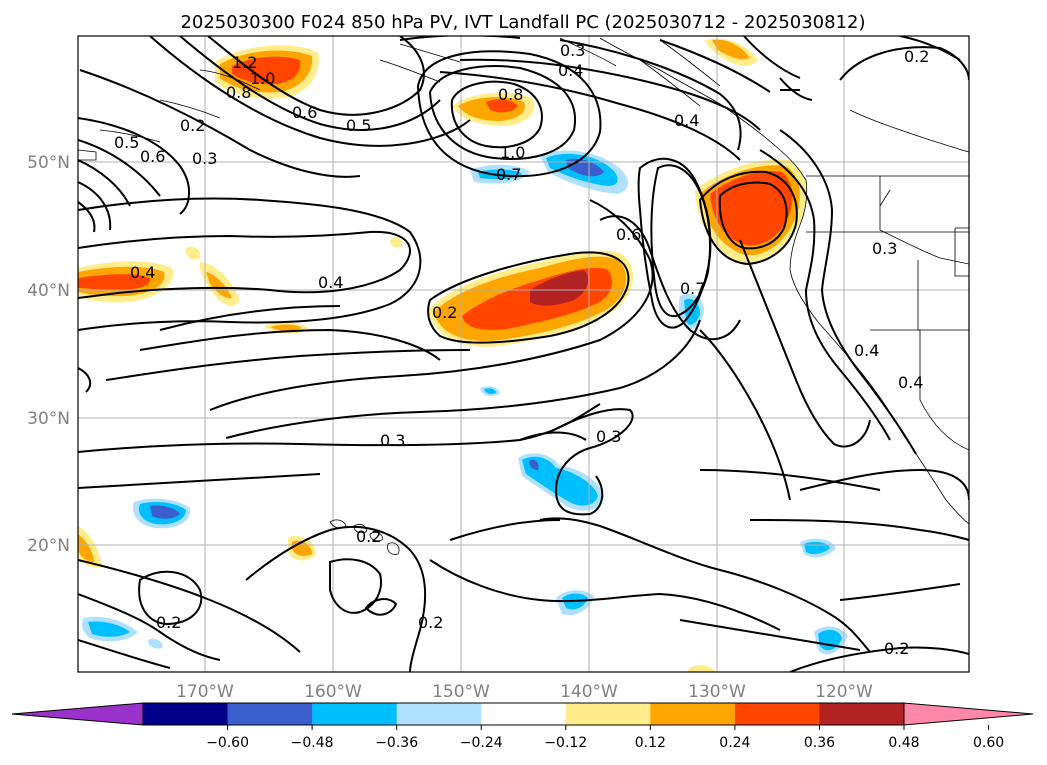 This screenshot has width=1047, height=765. I want to click on colorbar-tick-label: −0.24, so click(481, 743).